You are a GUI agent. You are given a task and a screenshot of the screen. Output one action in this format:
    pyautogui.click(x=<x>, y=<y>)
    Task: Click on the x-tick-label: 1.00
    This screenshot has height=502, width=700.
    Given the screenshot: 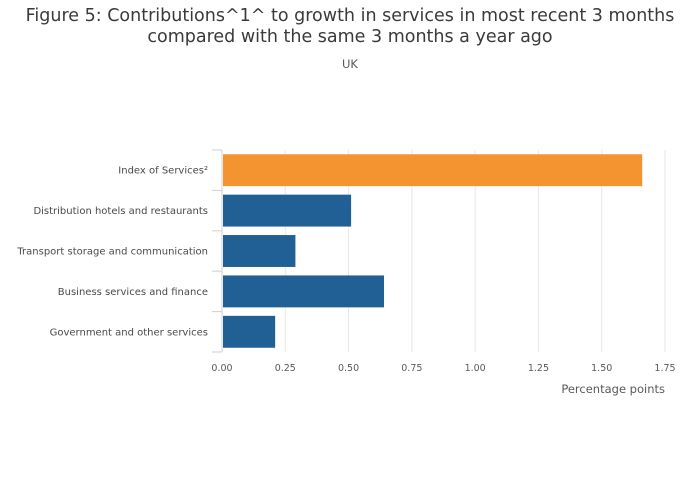 What is the action you would take?
    pyautogui.click(x=475, y=368)
    